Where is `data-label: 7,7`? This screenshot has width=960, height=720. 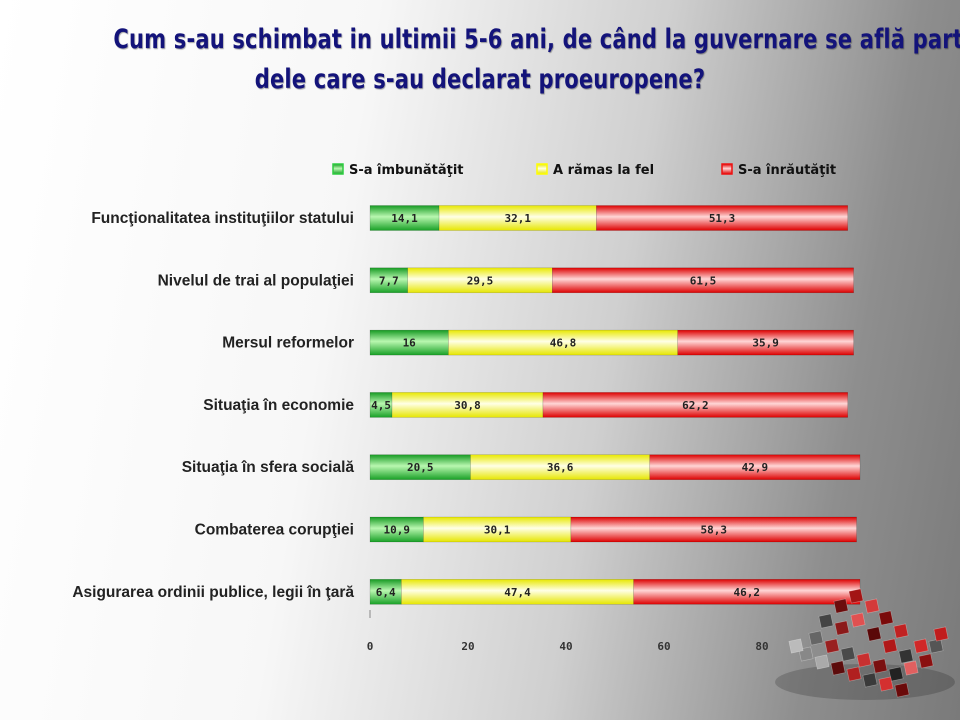
data-label: 7,7 is located at coordinates (389, 280).